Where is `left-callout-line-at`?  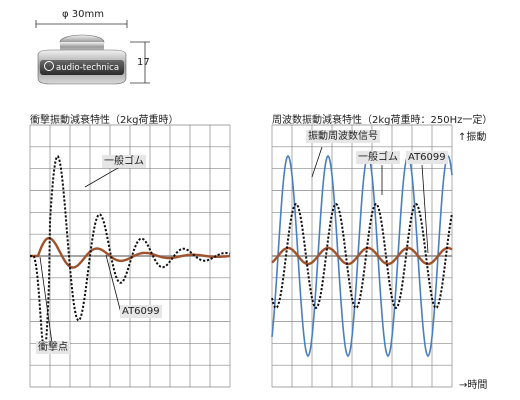
left-callout-line-at is located at coordinates (114, 286).